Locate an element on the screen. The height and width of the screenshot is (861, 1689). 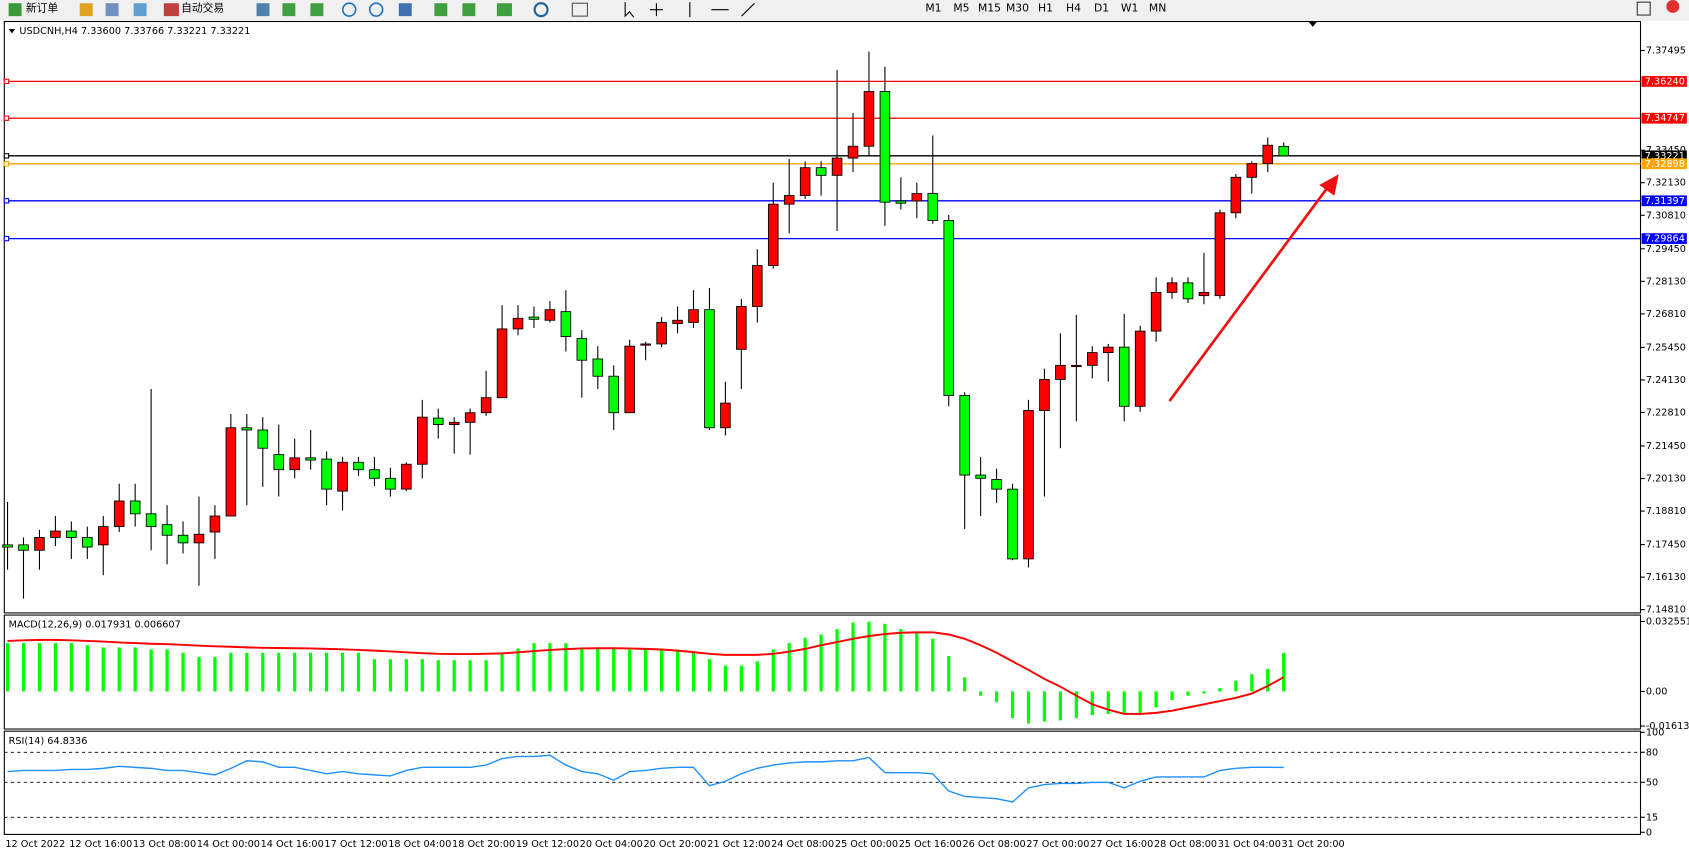
timeframe-button: M30 is located at coordinates (1017, 8).